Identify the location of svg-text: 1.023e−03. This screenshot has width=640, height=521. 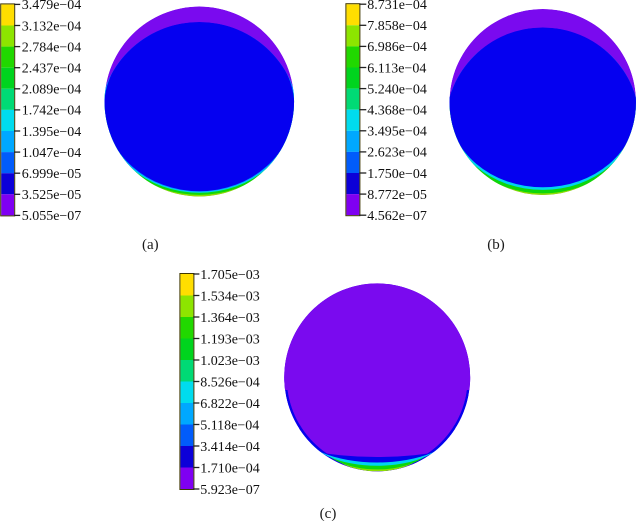
(230, 361).